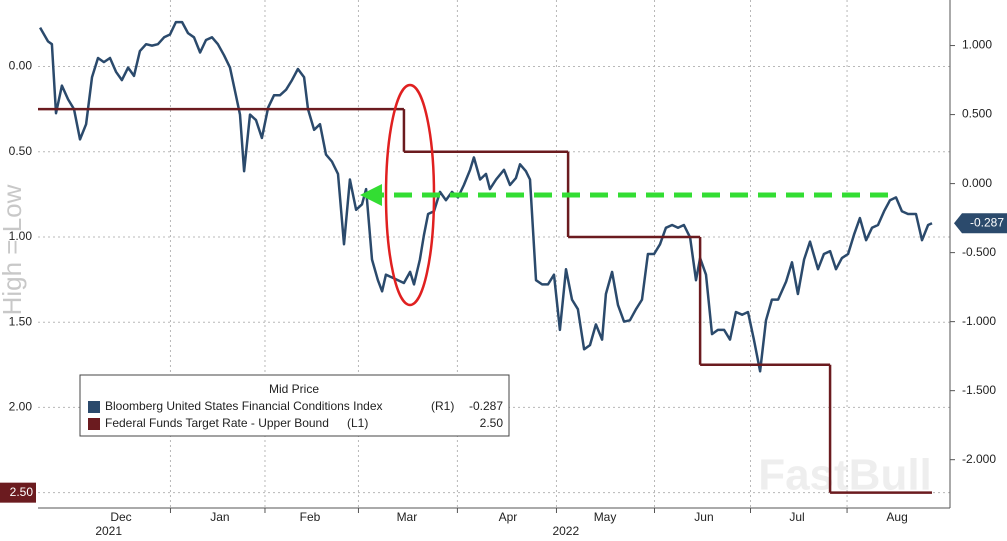 The image size is (1007, 541). I want to click on legend-box, so click(294, 405).